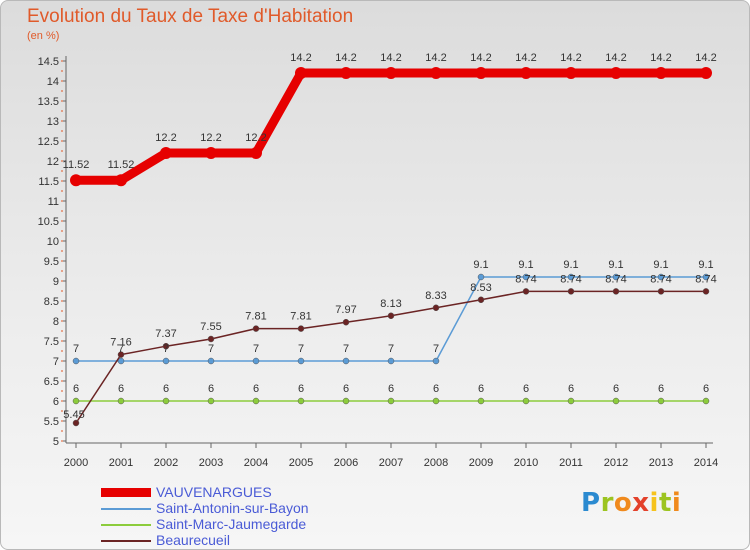 The width and height of the screenshot is (750, 550). I want to click on data-label-beaurecueil: 8.33, so click(435, 296).